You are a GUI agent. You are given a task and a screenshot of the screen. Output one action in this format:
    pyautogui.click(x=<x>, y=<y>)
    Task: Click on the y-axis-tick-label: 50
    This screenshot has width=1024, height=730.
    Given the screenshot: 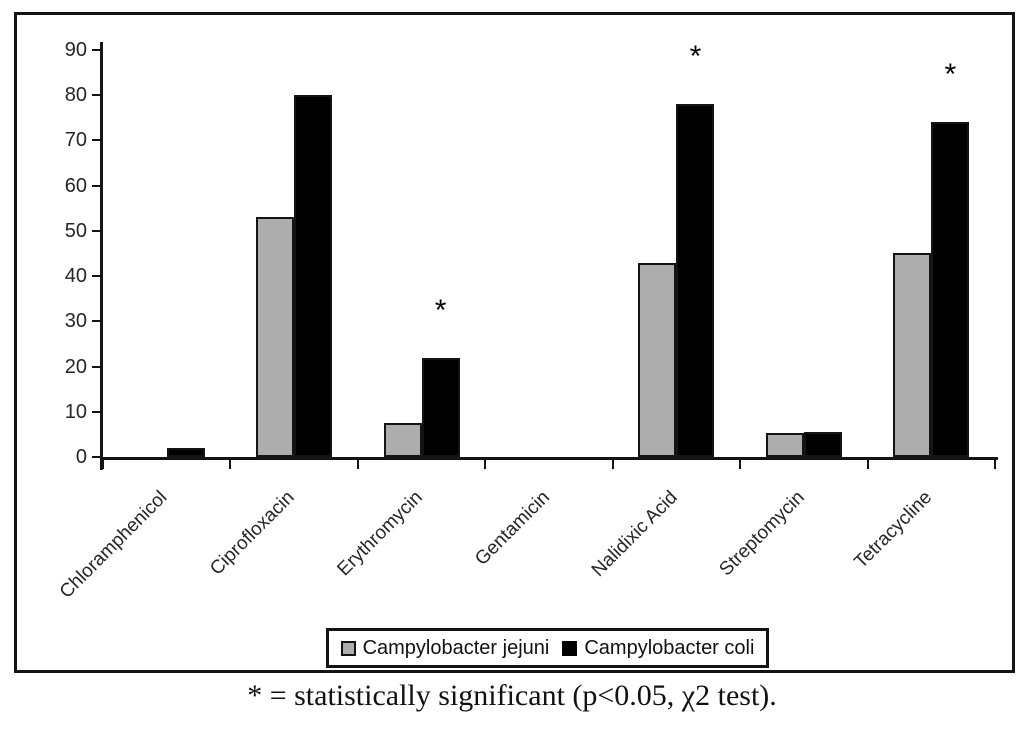 What is the action you would take?
    pyautogui.click(x=75, y=230)
    